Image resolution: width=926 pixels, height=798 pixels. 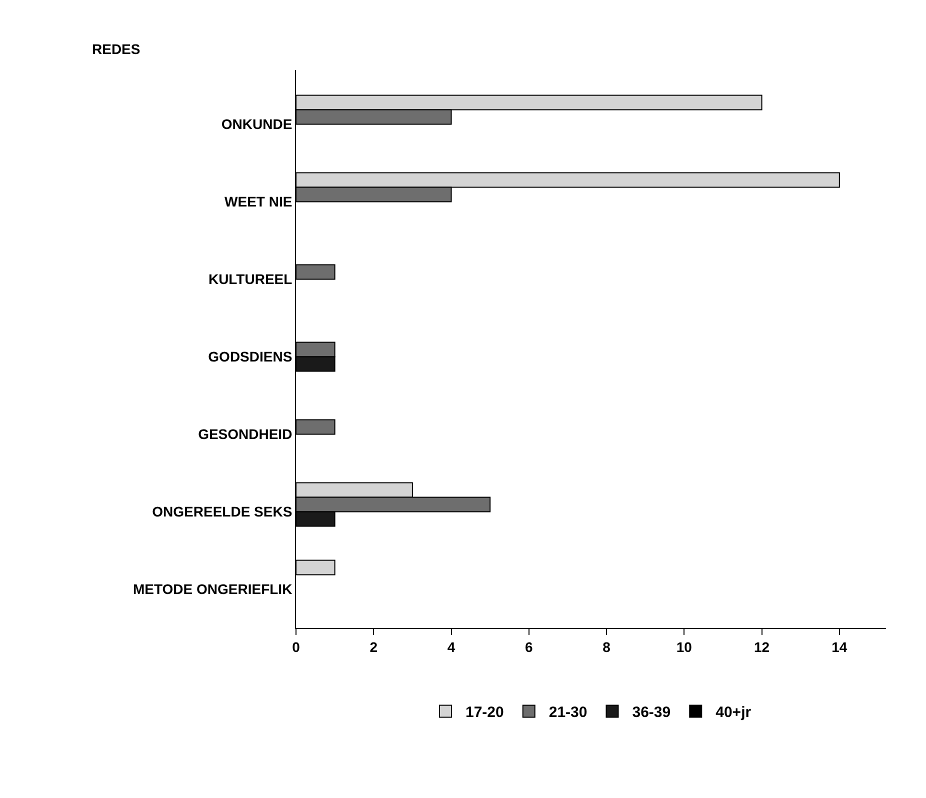 I want to click on y-tick-label: ONKUNDE, so click(x=256, y=124).